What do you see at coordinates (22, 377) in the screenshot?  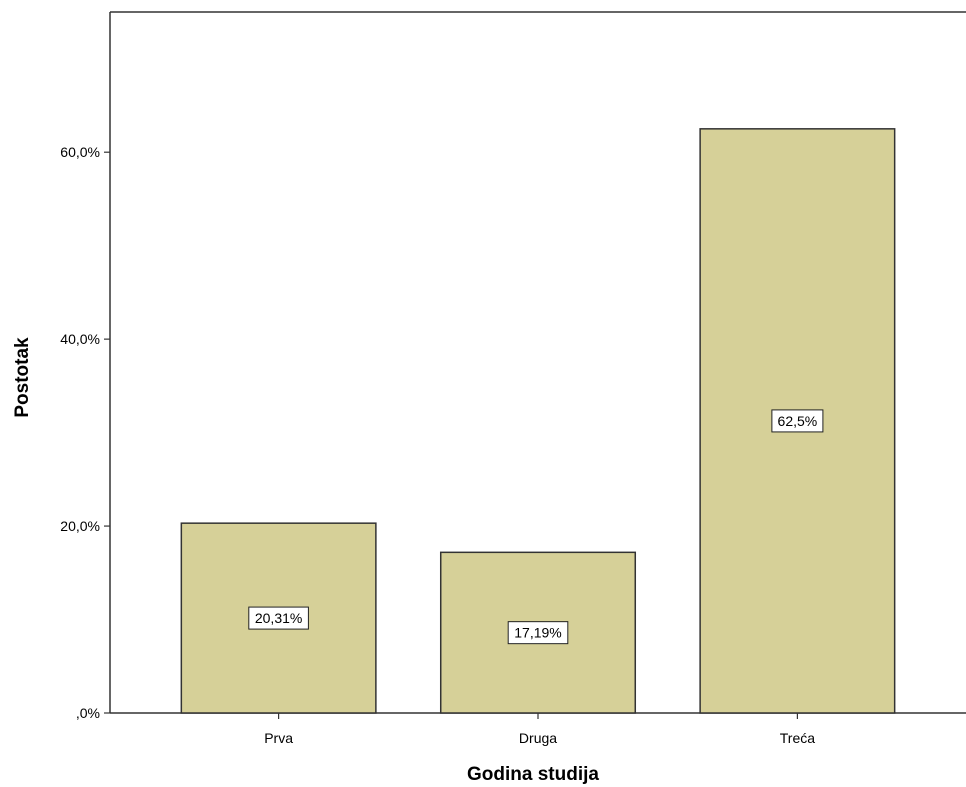 I see `y-axis-title: Postotak` at bounding box center [22, 377].